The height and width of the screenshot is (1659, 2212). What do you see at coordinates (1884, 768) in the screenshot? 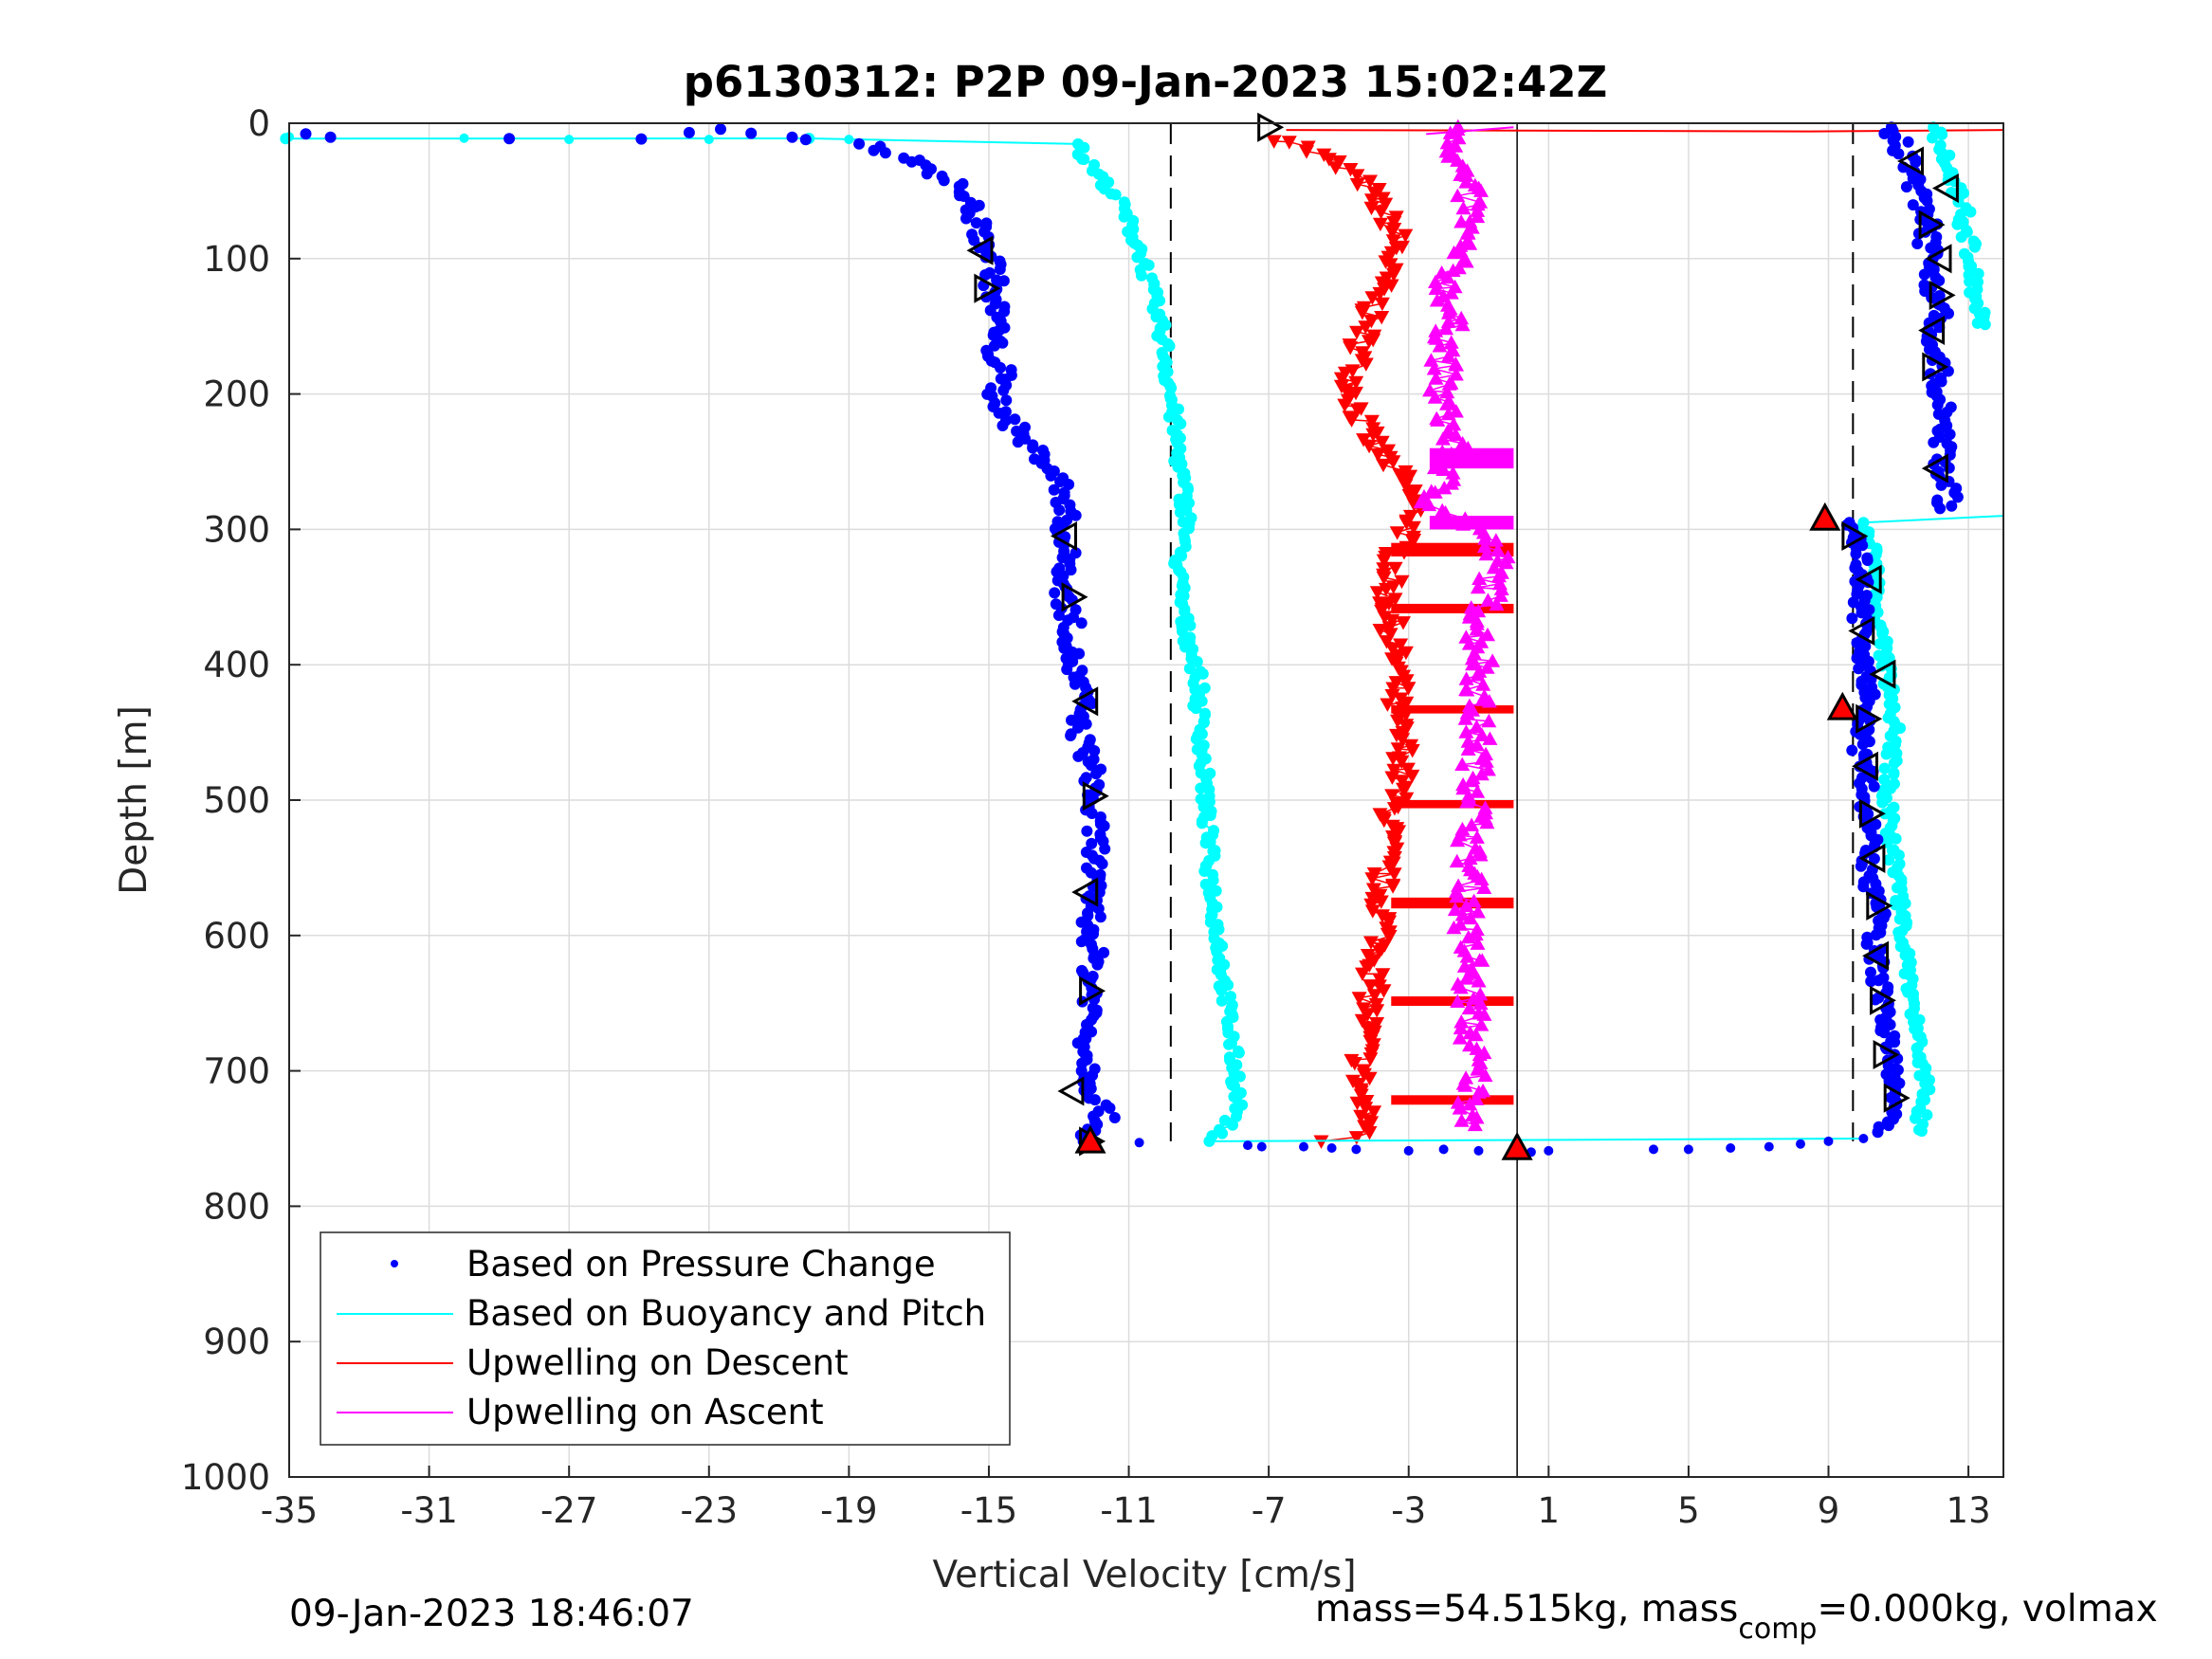
I see `buoyancy-ascent-point` at bounding box center [1884, 768].